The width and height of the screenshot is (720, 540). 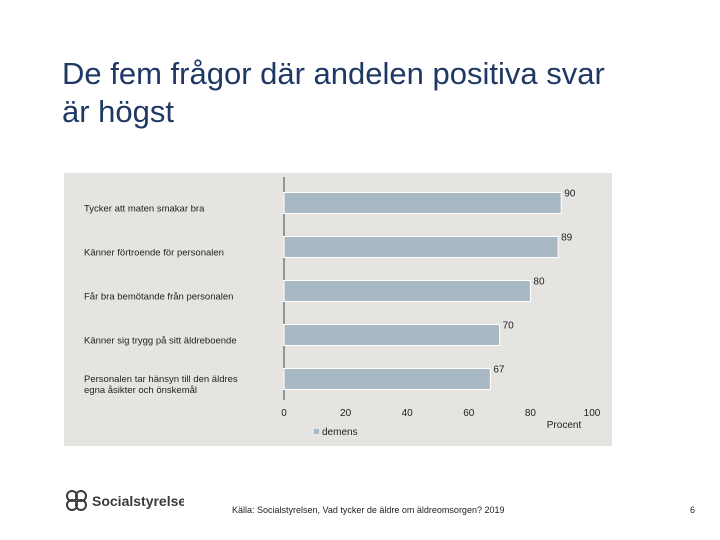 What do you see at coordinates (161, 379) in the screenshot?
I see `category-label: Personalen tar hänsyn till den äldres` at bounding box center [161, 379].